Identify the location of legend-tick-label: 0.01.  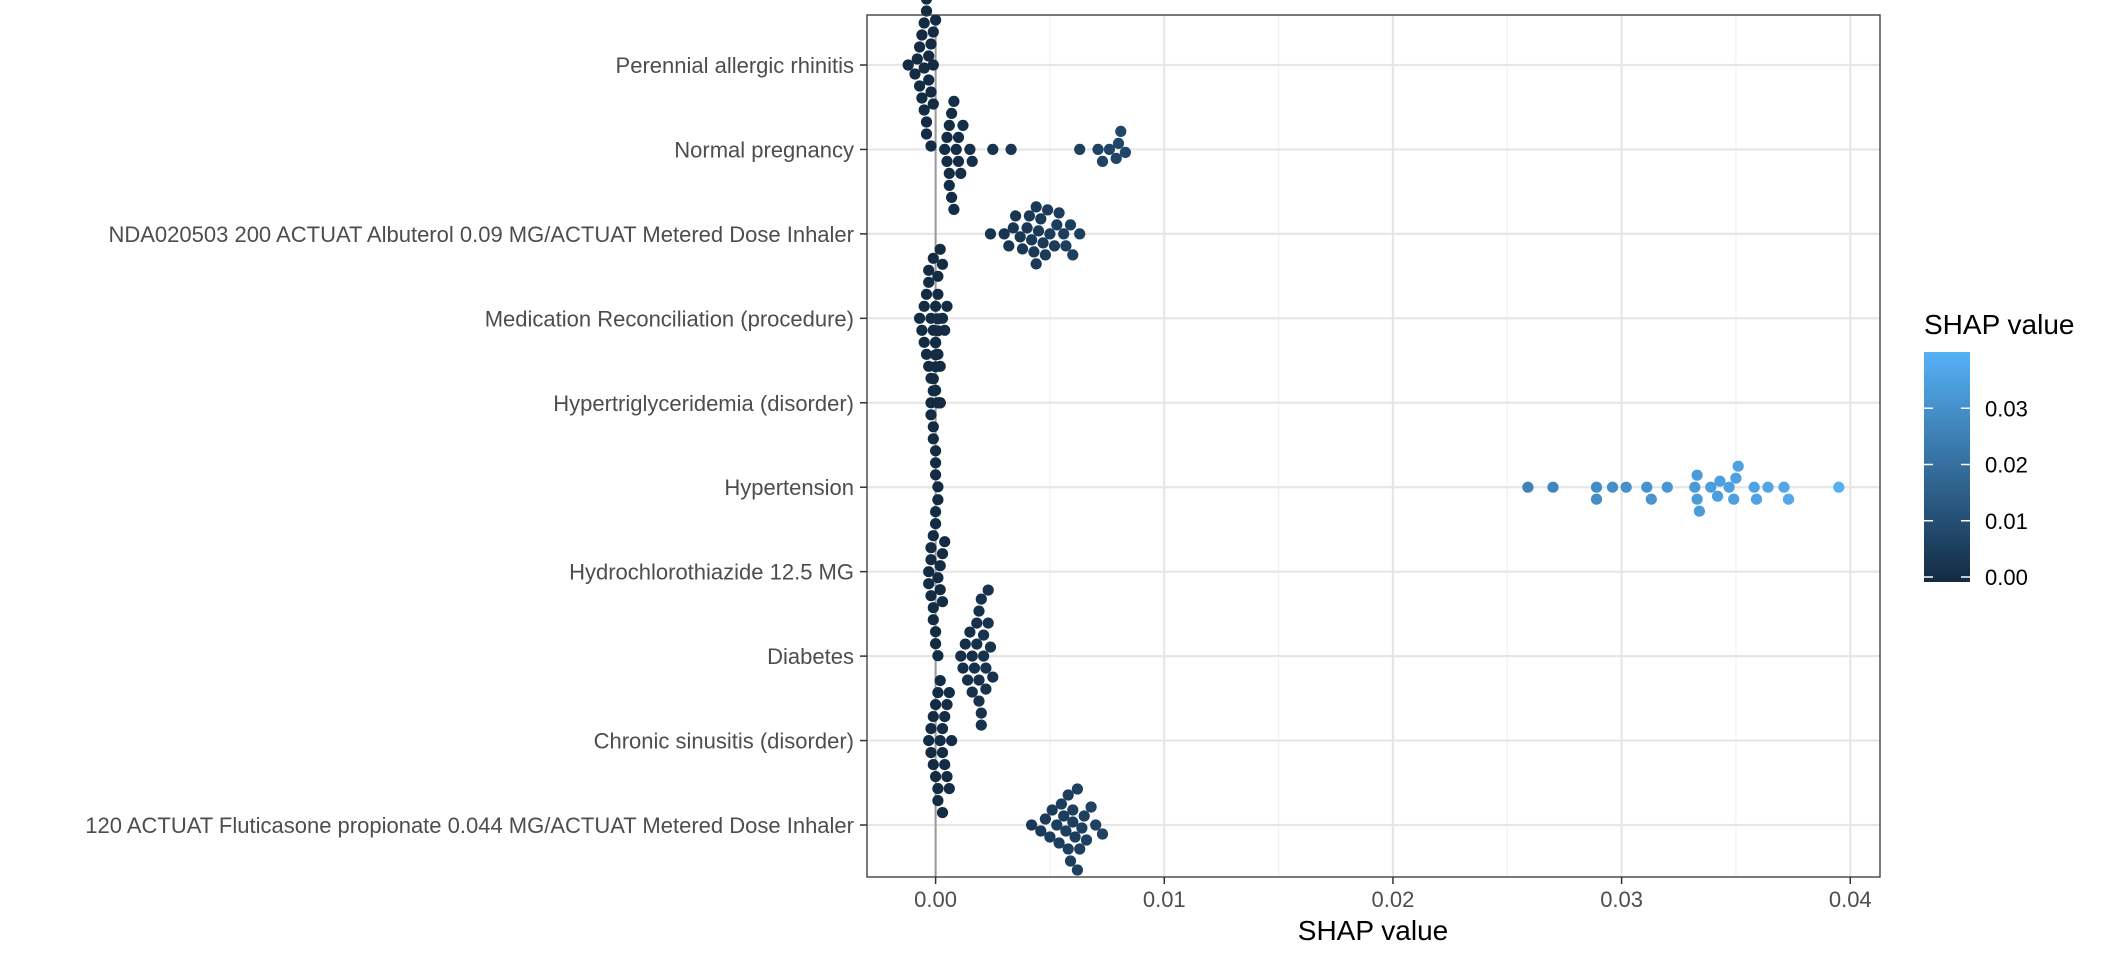
(2006, 521).